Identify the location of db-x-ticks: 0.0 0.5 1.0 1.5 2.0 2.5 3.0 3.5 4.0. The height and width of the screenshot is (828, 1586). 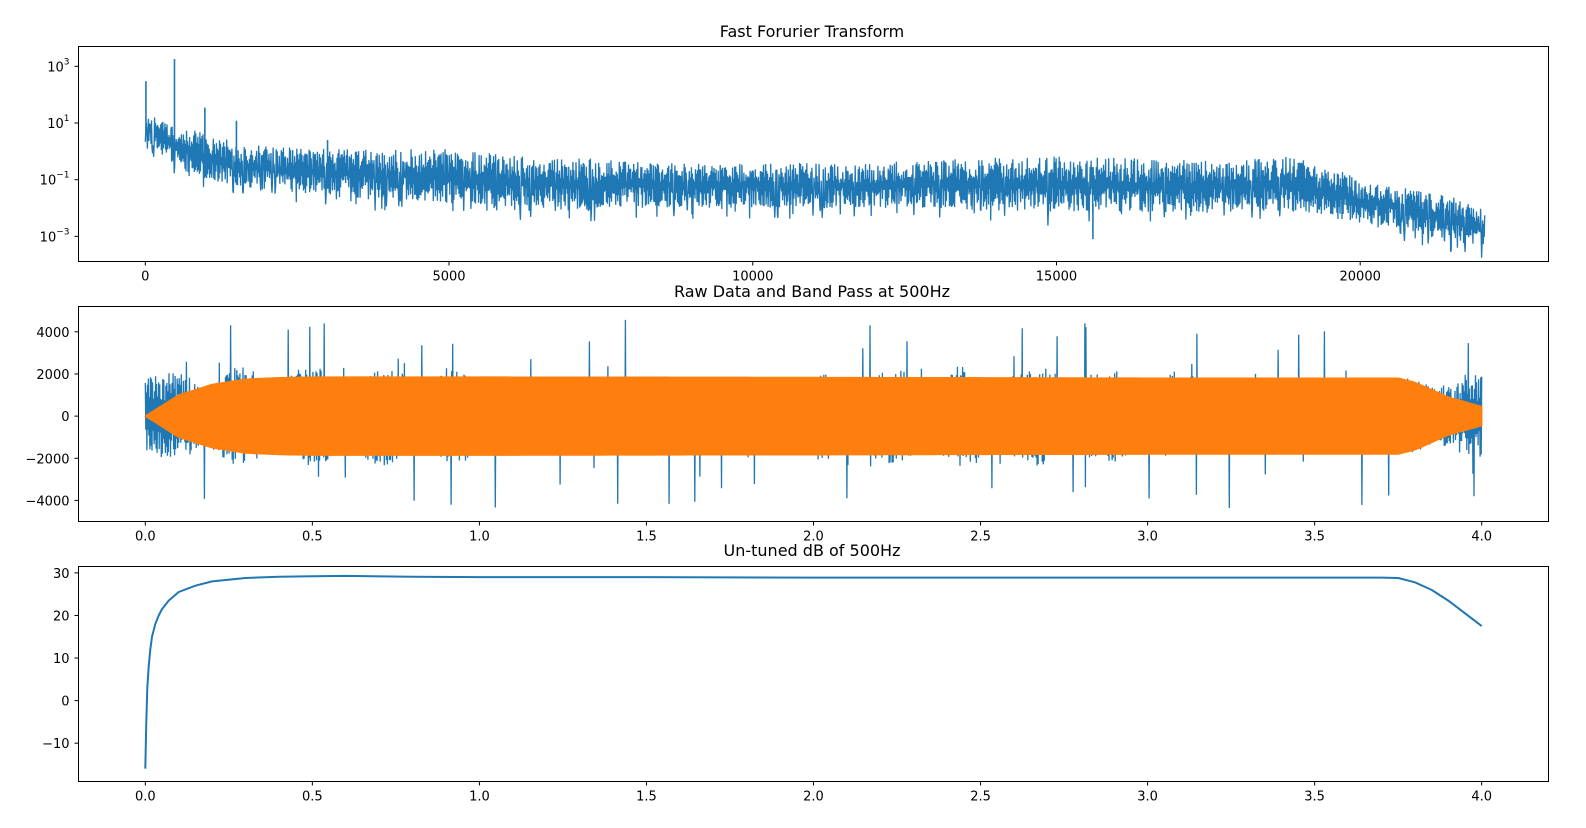
(813, 793).